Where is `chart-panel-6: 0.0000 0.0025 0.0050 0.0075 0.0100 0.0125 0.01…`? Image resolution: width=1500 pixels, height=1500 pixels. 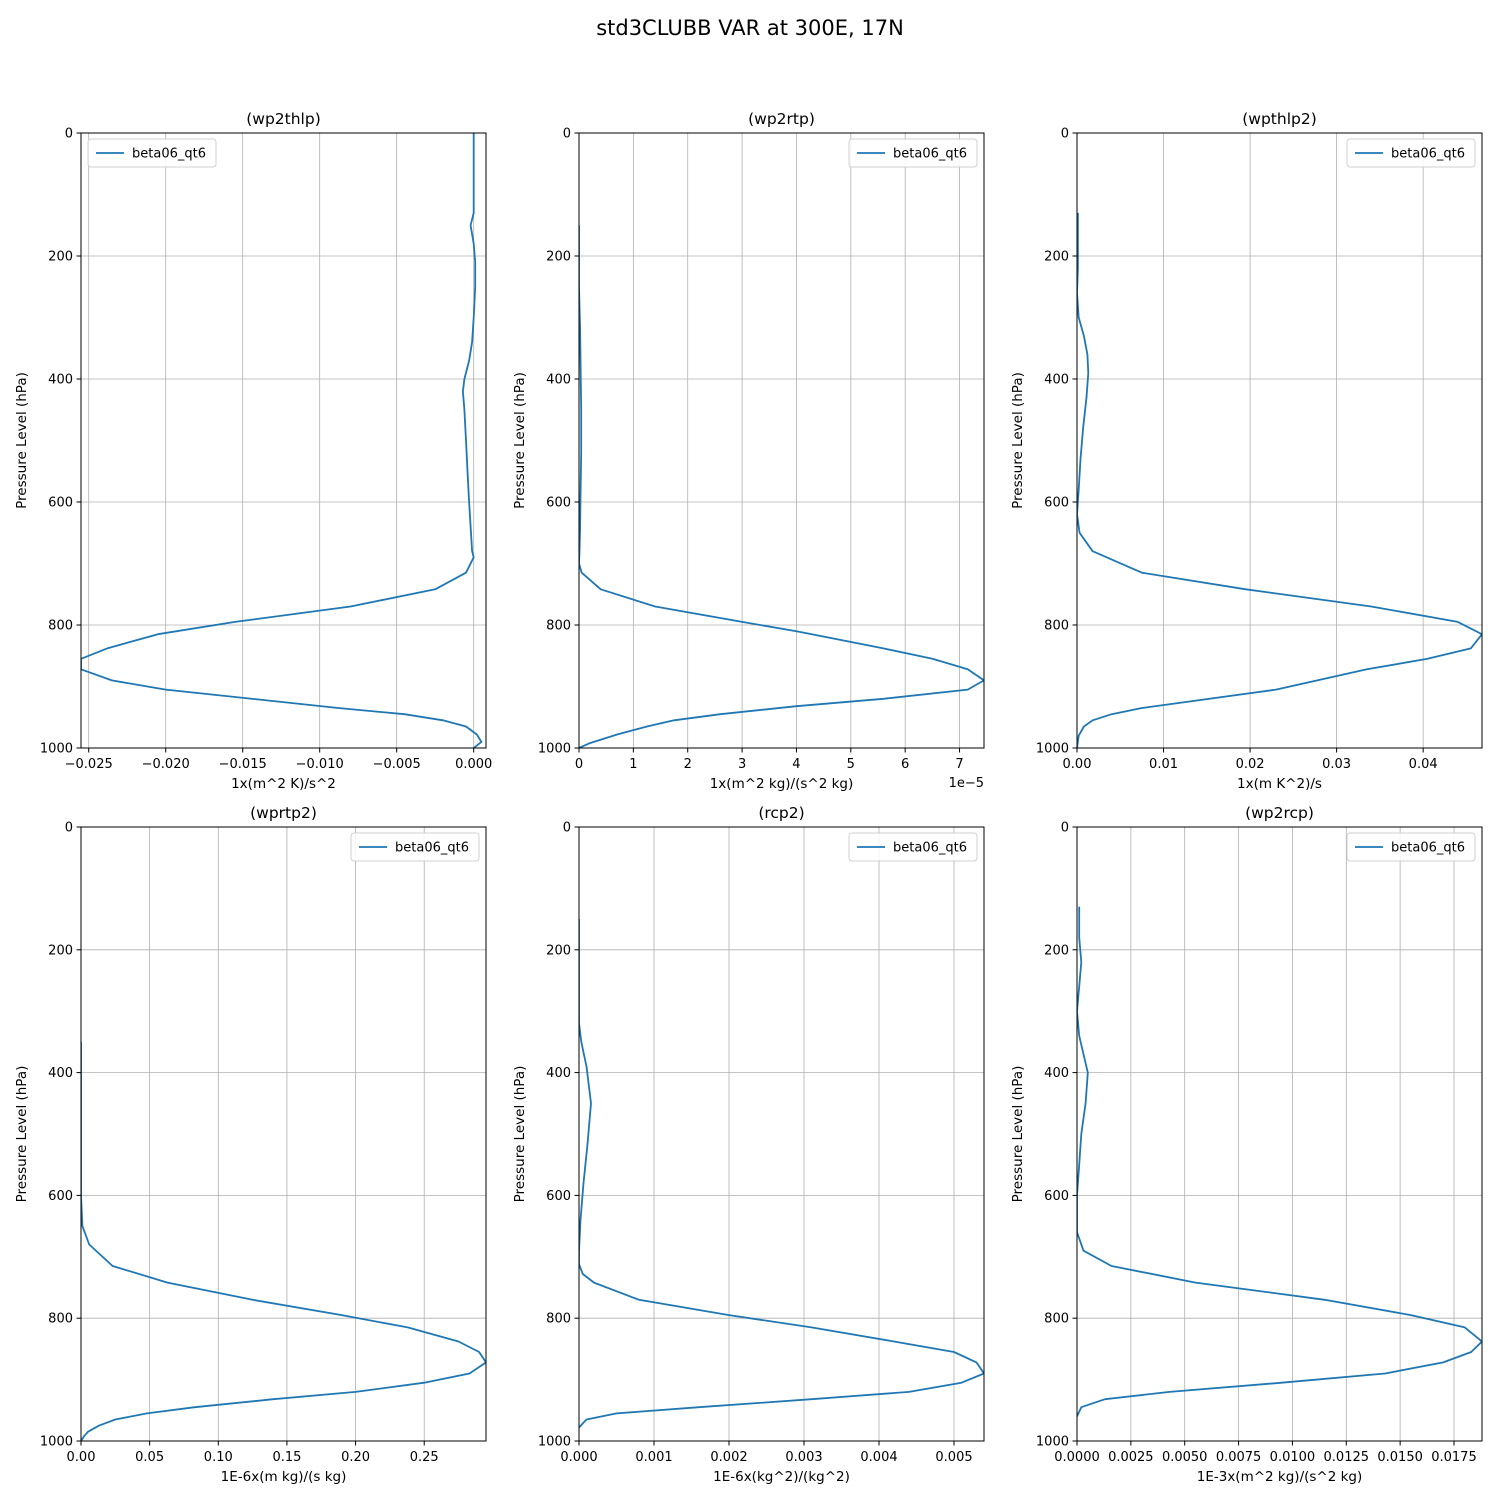
chart-panel-6: 0.0000 0.0025 0.0050 0.0075 0.0100 0.0125 0.01… is located at coordinates (1246, 1144).